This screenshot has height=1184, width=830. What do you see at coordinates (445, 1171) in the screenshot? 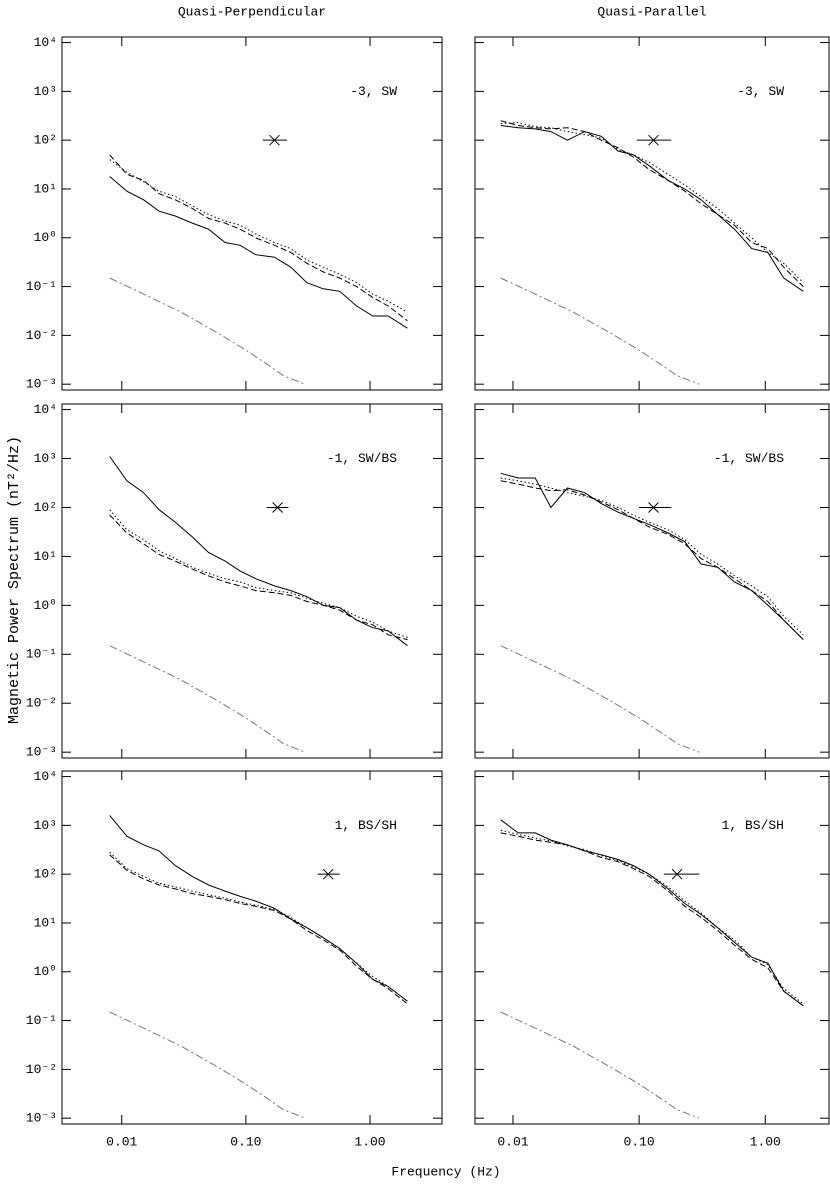
I see `x-axis-title: Frequency (Hz)` at bounding box center [445, 1171].